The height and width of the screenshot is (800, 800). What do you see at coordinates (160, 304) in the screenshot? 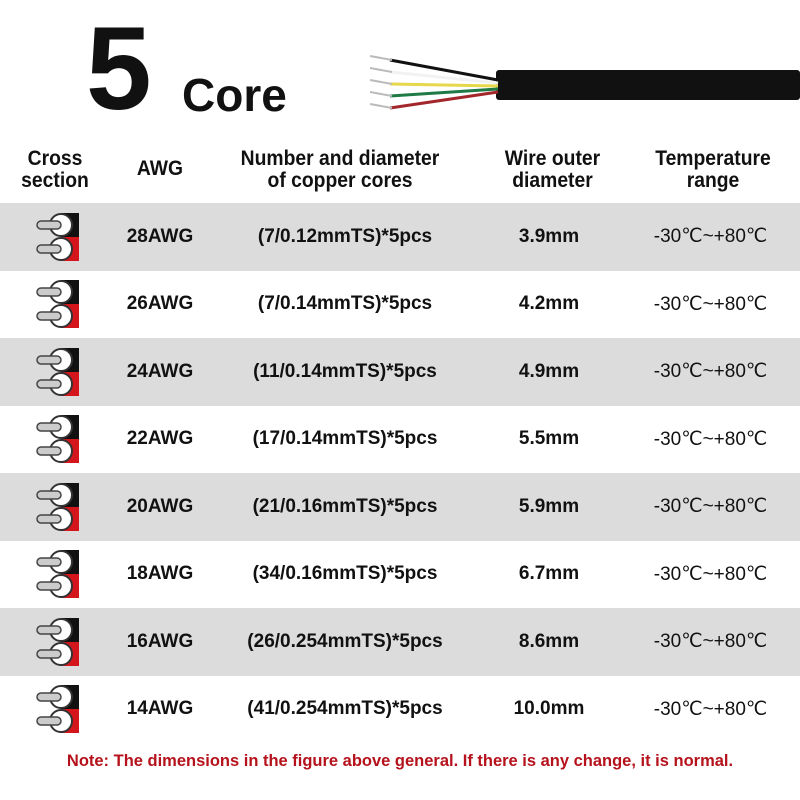
I see `awg-cell: 26AWG` at bounding box center [160, 304].